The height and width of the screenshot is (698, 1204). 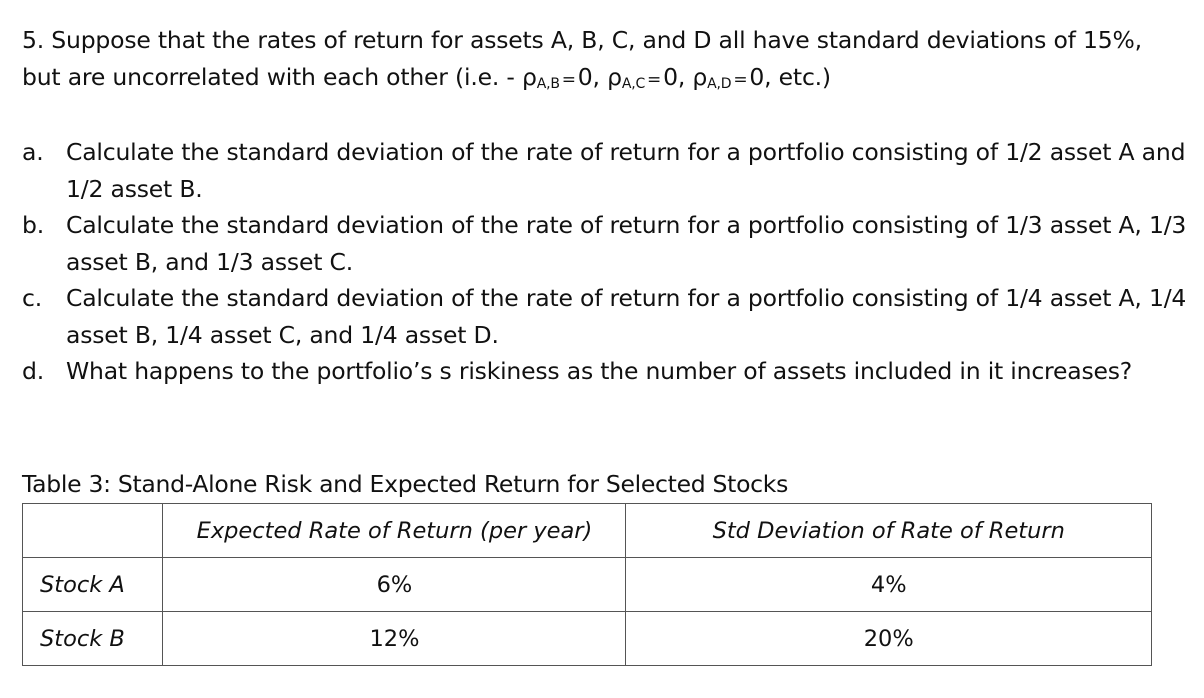 I want to click on cell-std-stock-b: 20%, so click(x=888, y=638).